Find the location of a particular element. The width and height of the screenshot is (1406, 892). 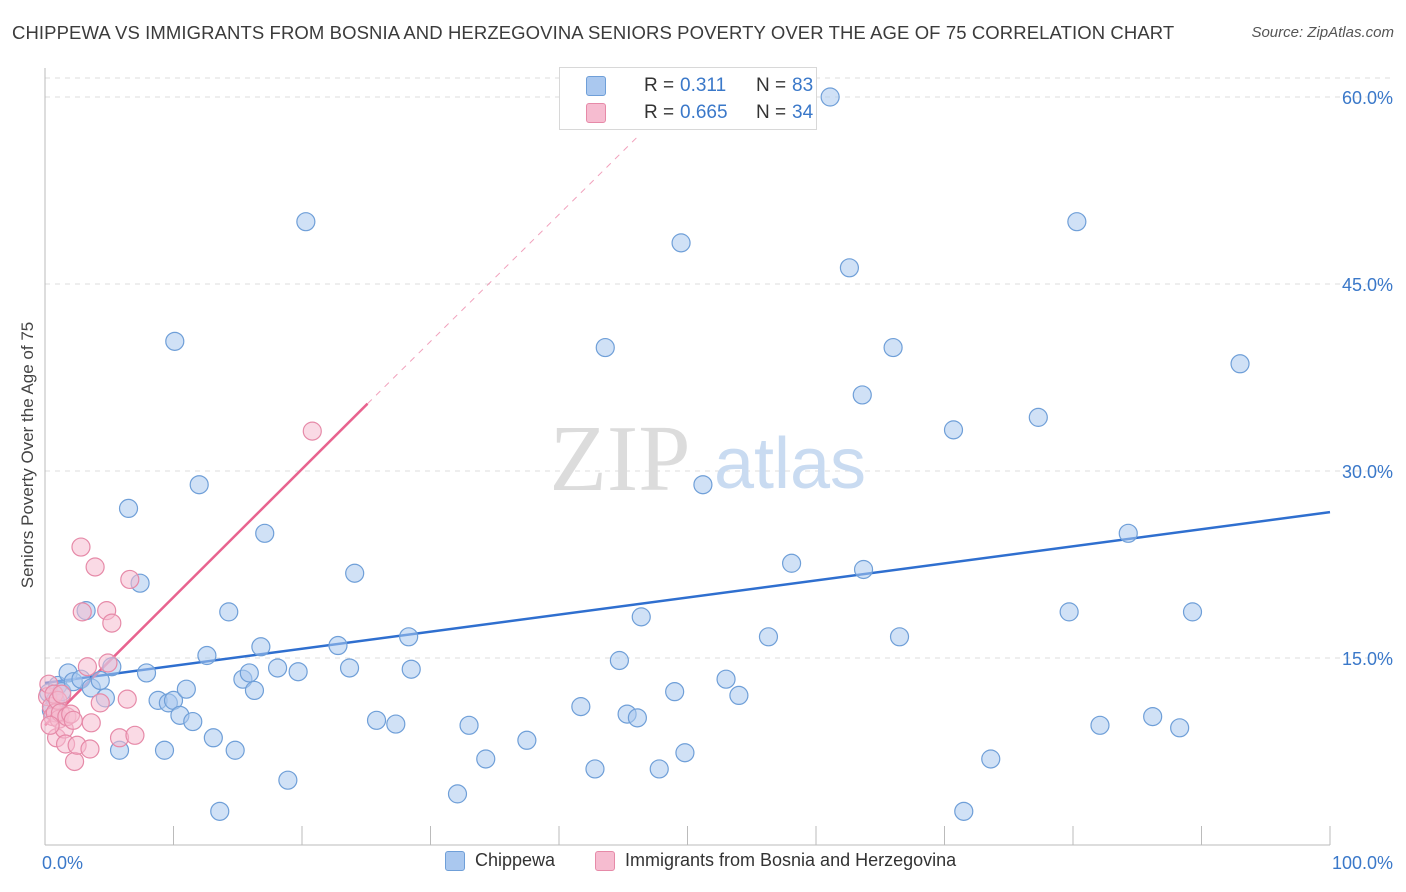

watermark: ZIP atlas is located at coordinates (708, 459).